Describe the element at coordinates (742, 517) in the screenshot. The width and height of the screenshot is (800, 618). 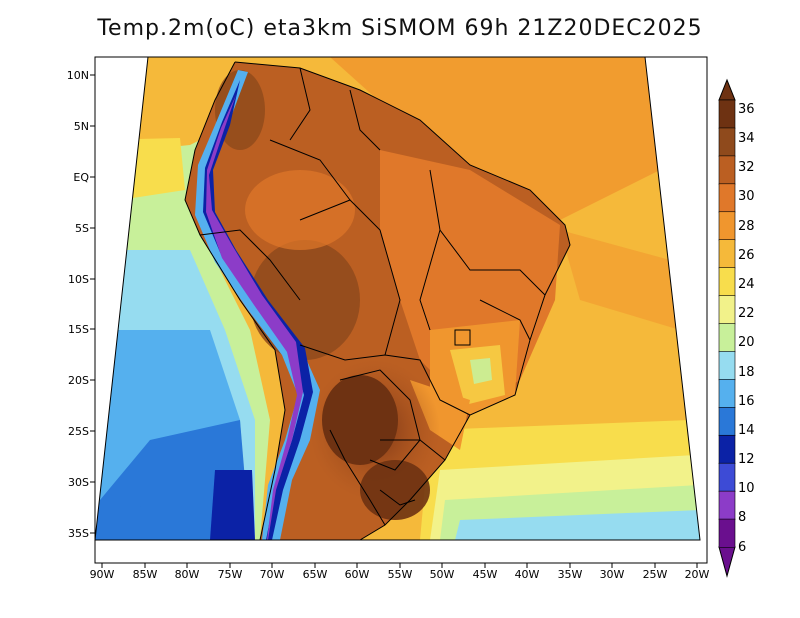
I see `colorbar-label: 8` at that location.